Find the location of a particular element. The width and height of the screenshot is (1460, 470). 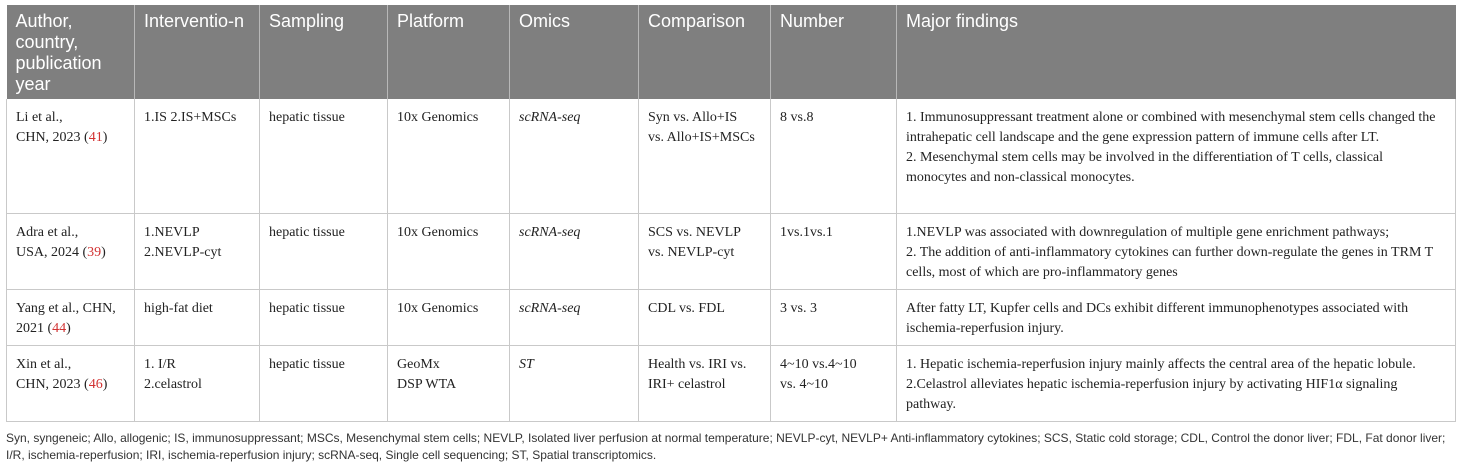

intervention-line: 1. I/R is located at coordinates (160, 364).